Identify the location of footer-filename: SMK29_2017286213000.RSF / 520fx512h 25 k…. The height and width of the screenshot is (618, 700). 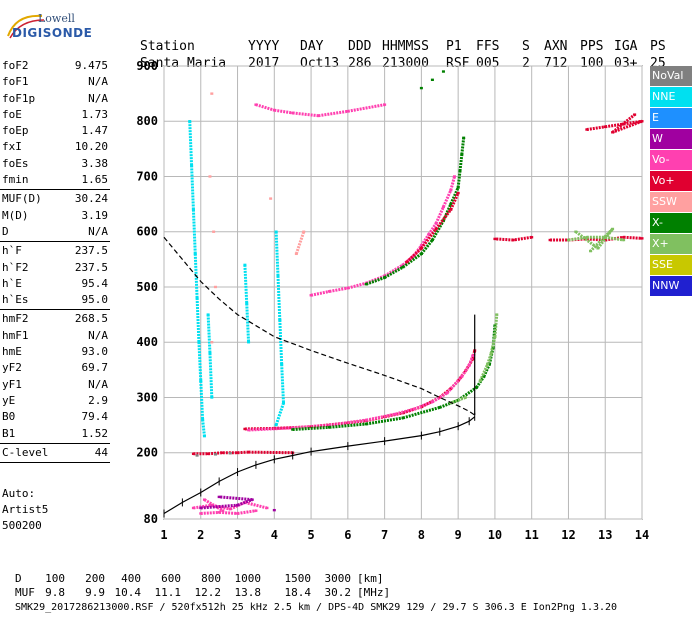
(316, 607).